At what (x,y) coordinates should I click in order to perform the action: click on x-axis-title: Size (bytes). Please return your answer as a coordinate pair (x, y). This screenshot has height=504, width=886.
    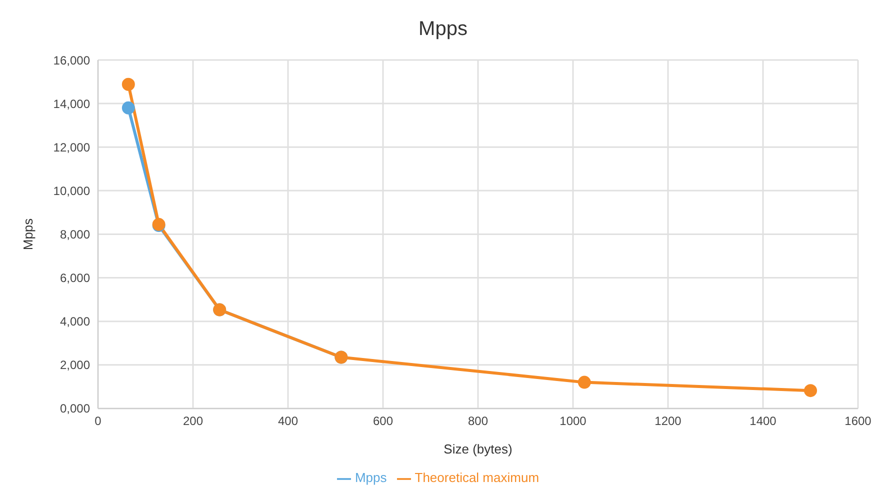
    Looking at the image, I should click on (478, 448).